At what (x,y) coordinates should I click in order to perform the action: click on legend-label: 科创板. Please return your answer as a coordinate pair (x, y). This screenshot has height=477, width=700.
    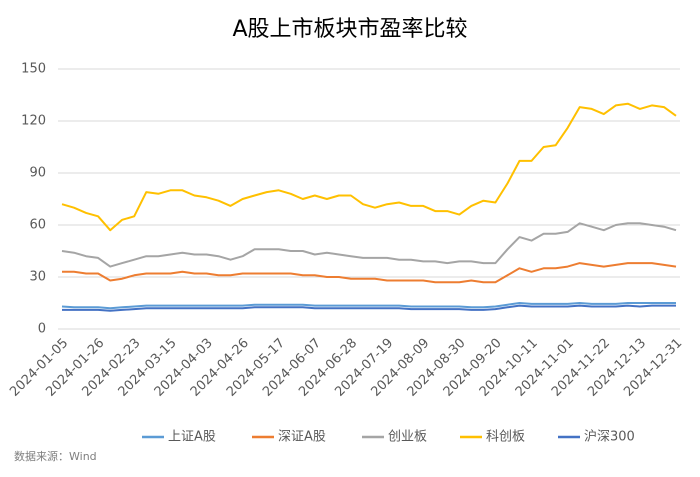
    Looking at the image, I should click on (505, 437).